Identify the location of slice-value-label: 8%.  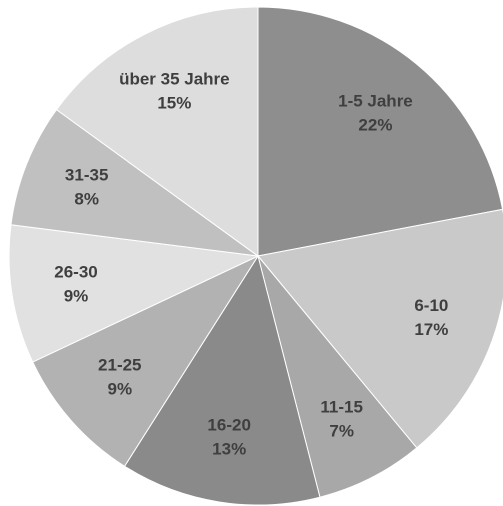
(86, 199).